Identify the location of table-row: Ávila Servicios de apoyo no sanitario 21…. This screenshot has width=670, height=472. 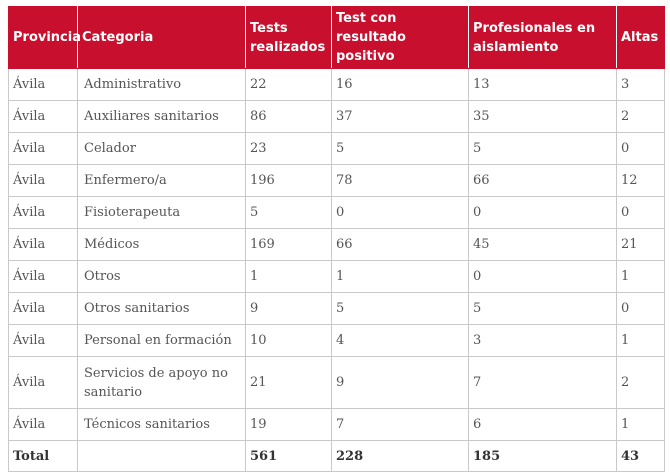
(336, 382).